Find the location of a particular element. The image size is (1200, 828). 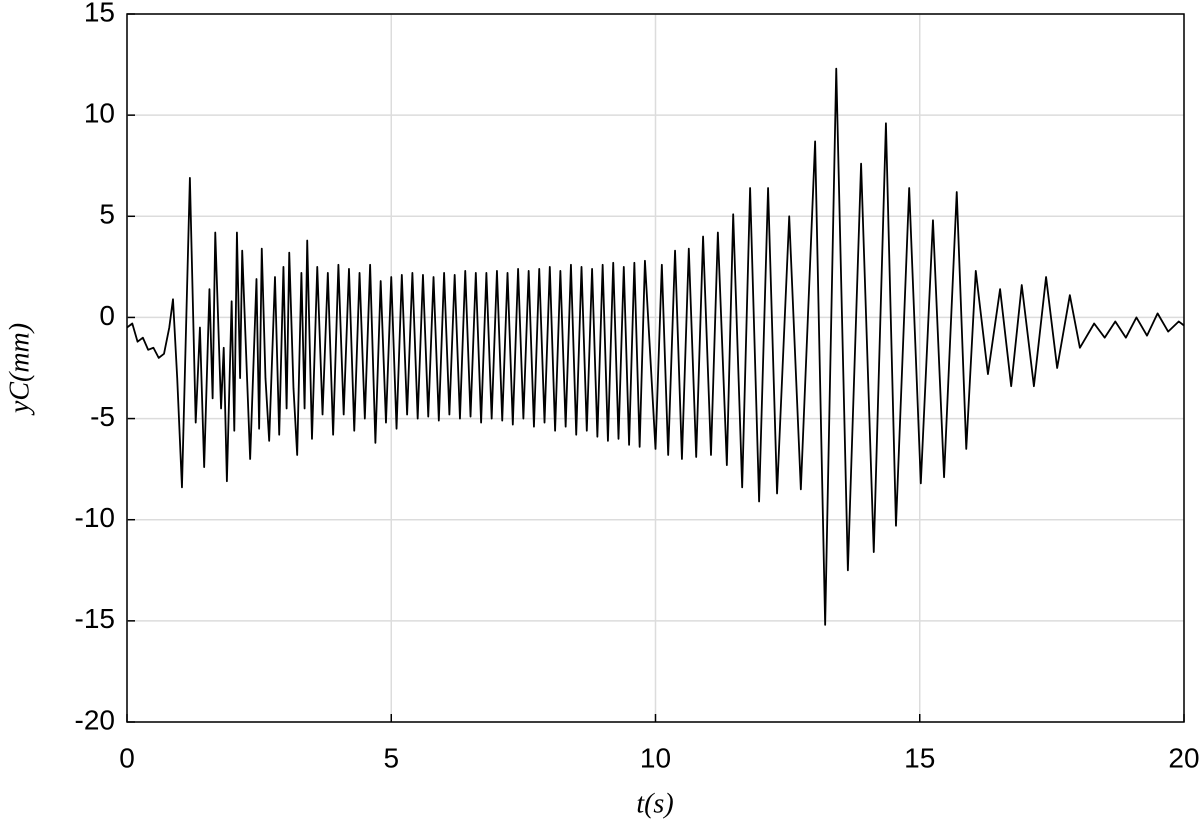

y-tick-label: -20 is located at coordinates (95, 719).